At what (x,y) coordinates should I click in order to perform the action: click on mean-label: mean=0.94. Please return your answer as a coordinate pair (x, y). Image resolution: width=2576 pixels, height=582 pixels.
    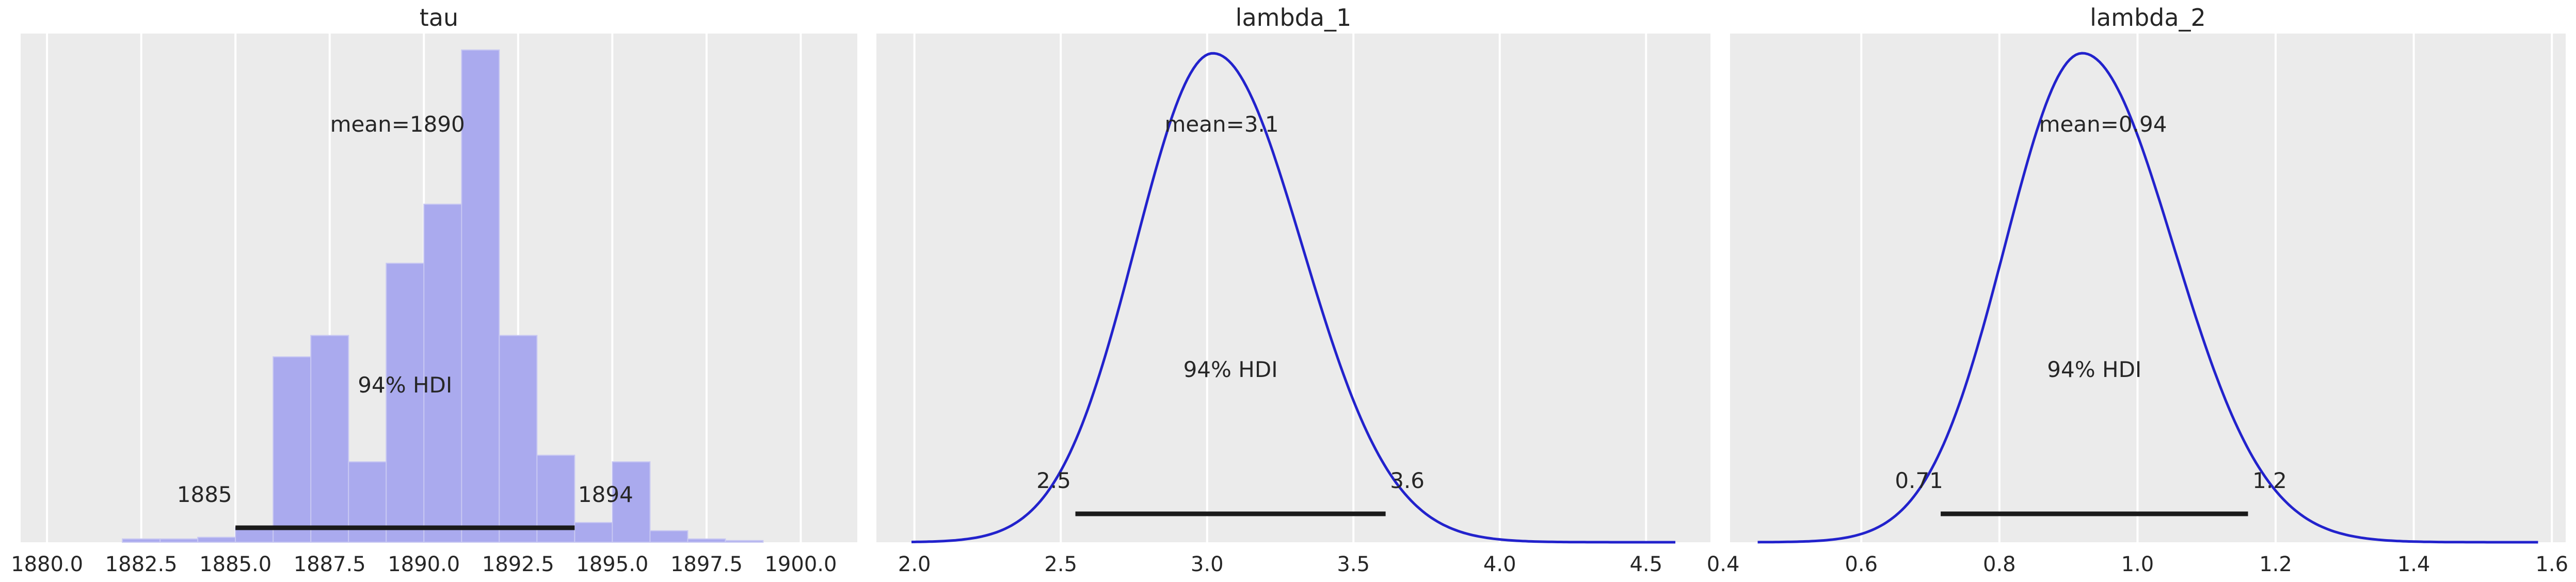
    Looking at the image, I should click on (2103, 124).